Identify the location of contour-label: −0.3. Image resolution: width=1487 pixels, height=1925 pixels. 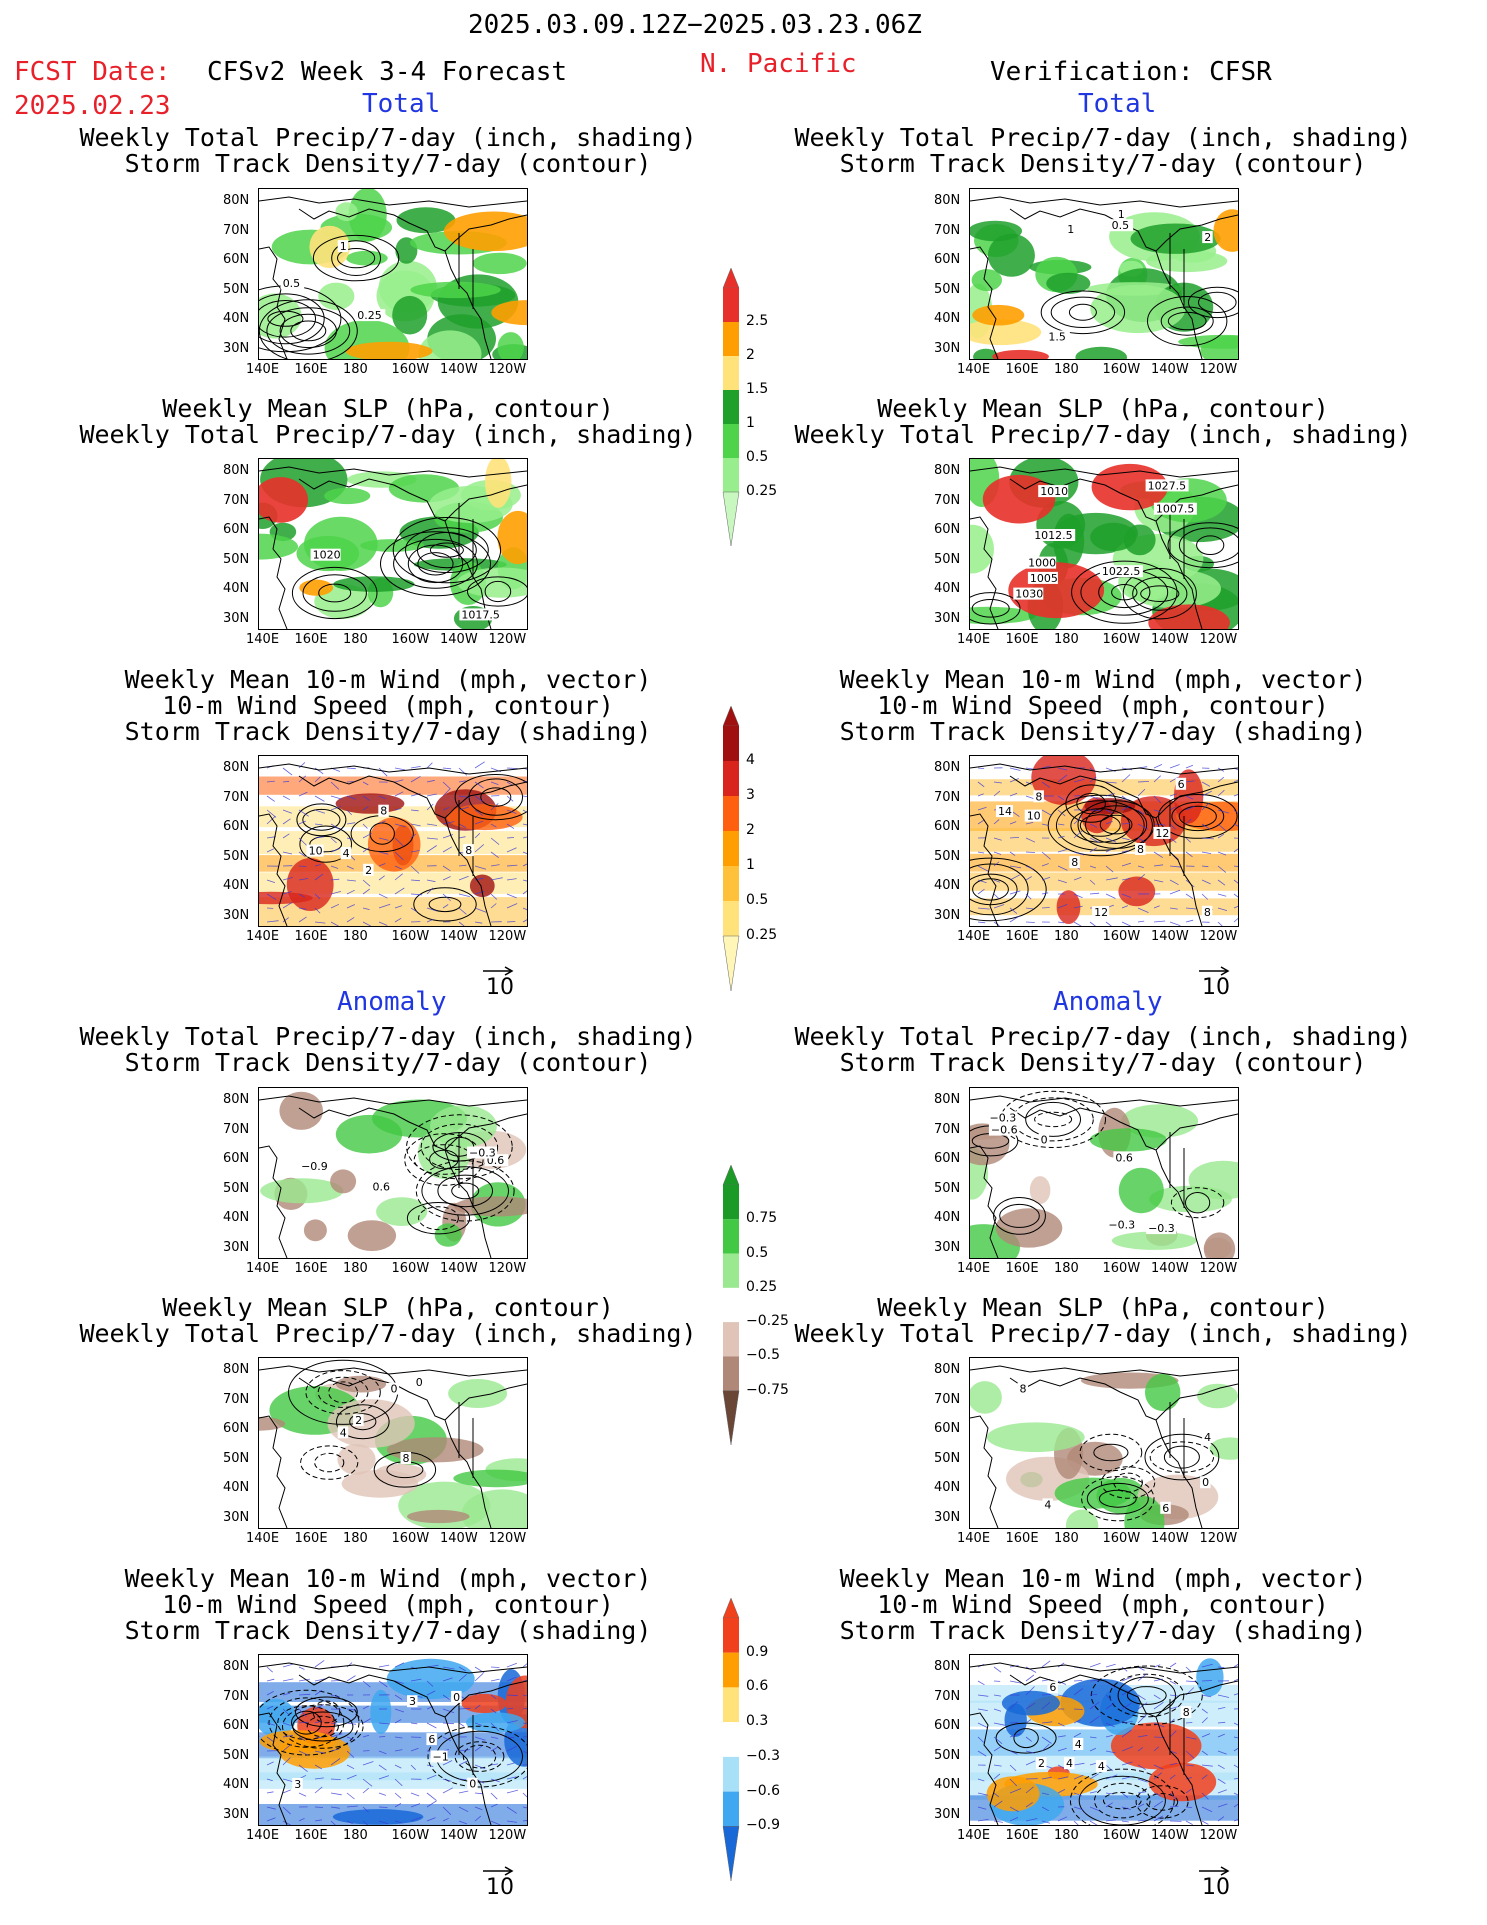
(482, 1153).